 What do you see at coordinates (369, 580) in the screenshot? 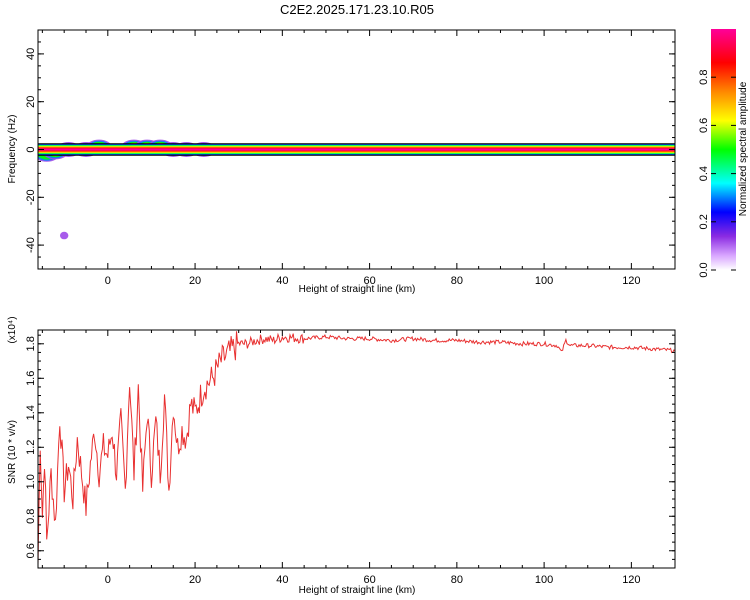
I see `snr-xtick-label: 60` at bounding box center [369, 580].